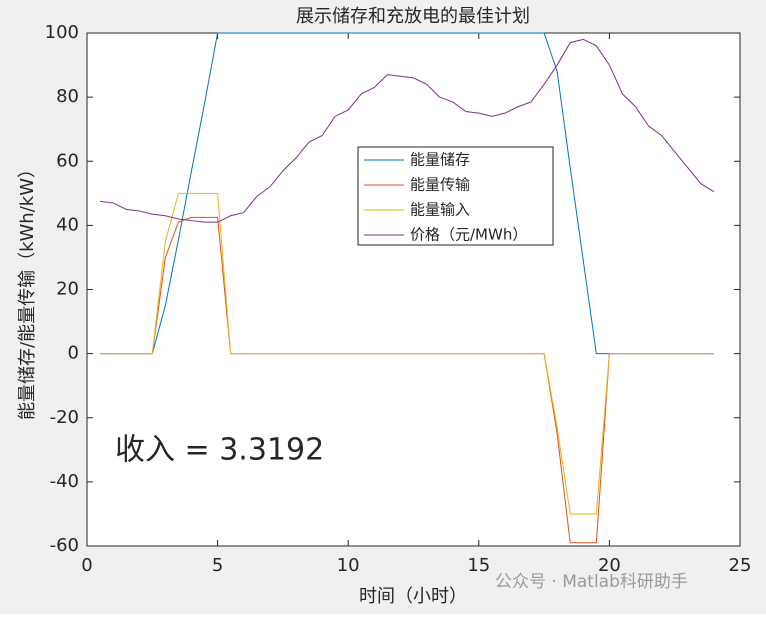  I want to click on legend, so click(455, 196).